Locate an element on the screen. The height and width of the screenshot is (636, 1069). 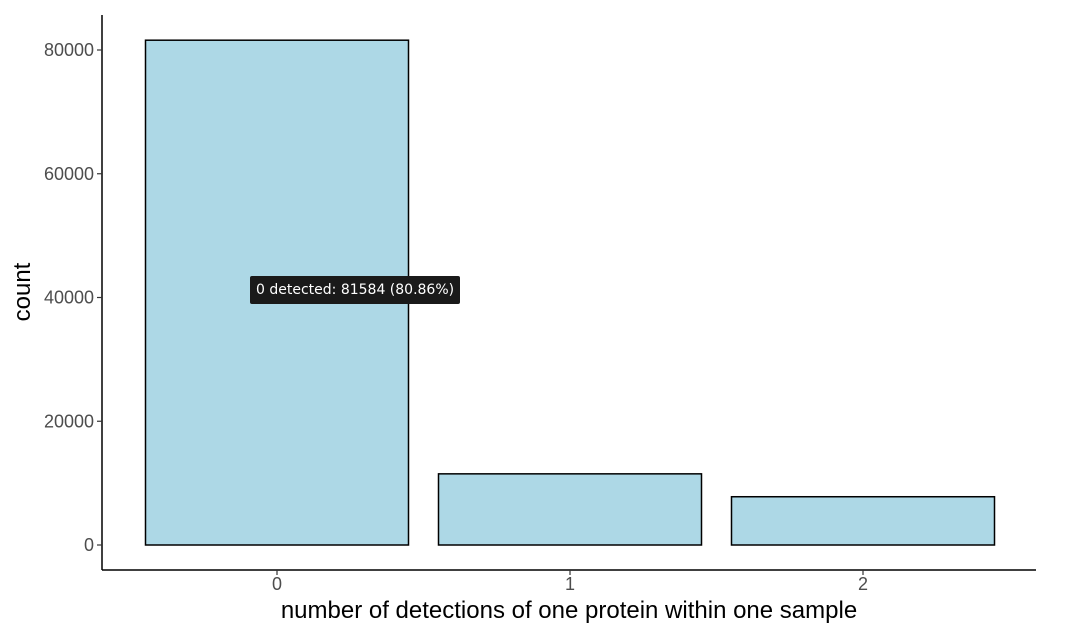
y-ticks: 0 20000 40000 60000 80000 is located at coordinates (73, 297).